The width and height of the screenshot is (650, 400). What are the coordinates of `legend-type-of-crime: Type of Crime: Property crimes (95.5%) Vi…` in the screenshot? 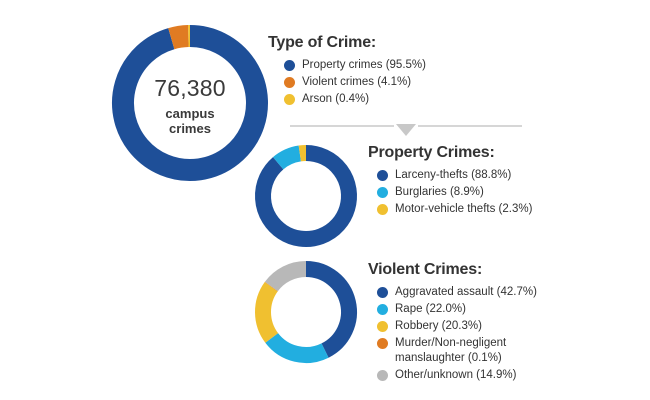 It's located at (347, 71).